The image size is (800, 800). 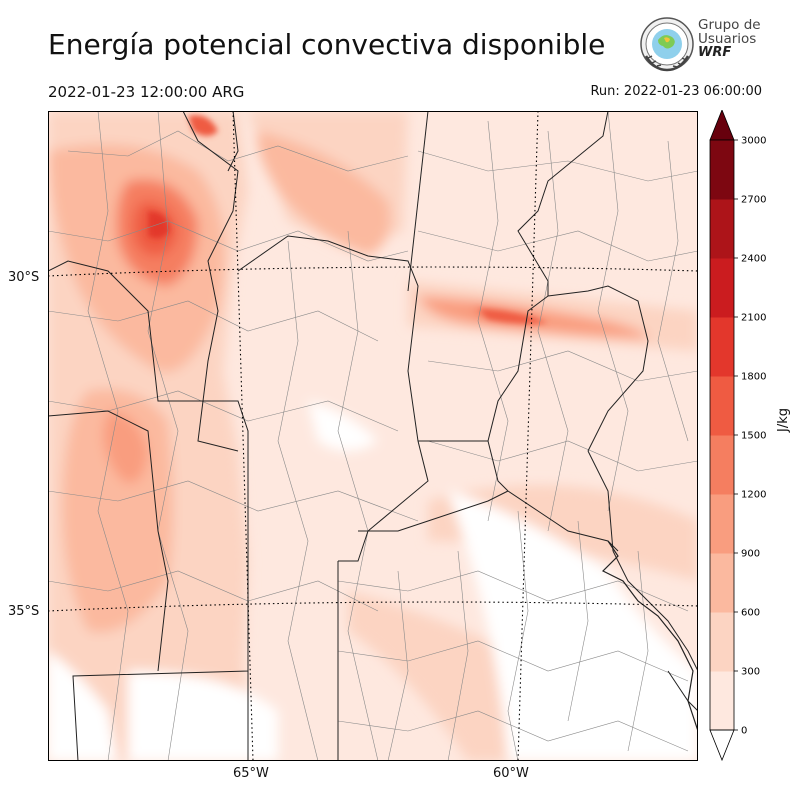 What do you see at coordinates (729, 25) in the screenshot?
I see `logo-line-1: Grupo de` at bounding box center [729, 25].